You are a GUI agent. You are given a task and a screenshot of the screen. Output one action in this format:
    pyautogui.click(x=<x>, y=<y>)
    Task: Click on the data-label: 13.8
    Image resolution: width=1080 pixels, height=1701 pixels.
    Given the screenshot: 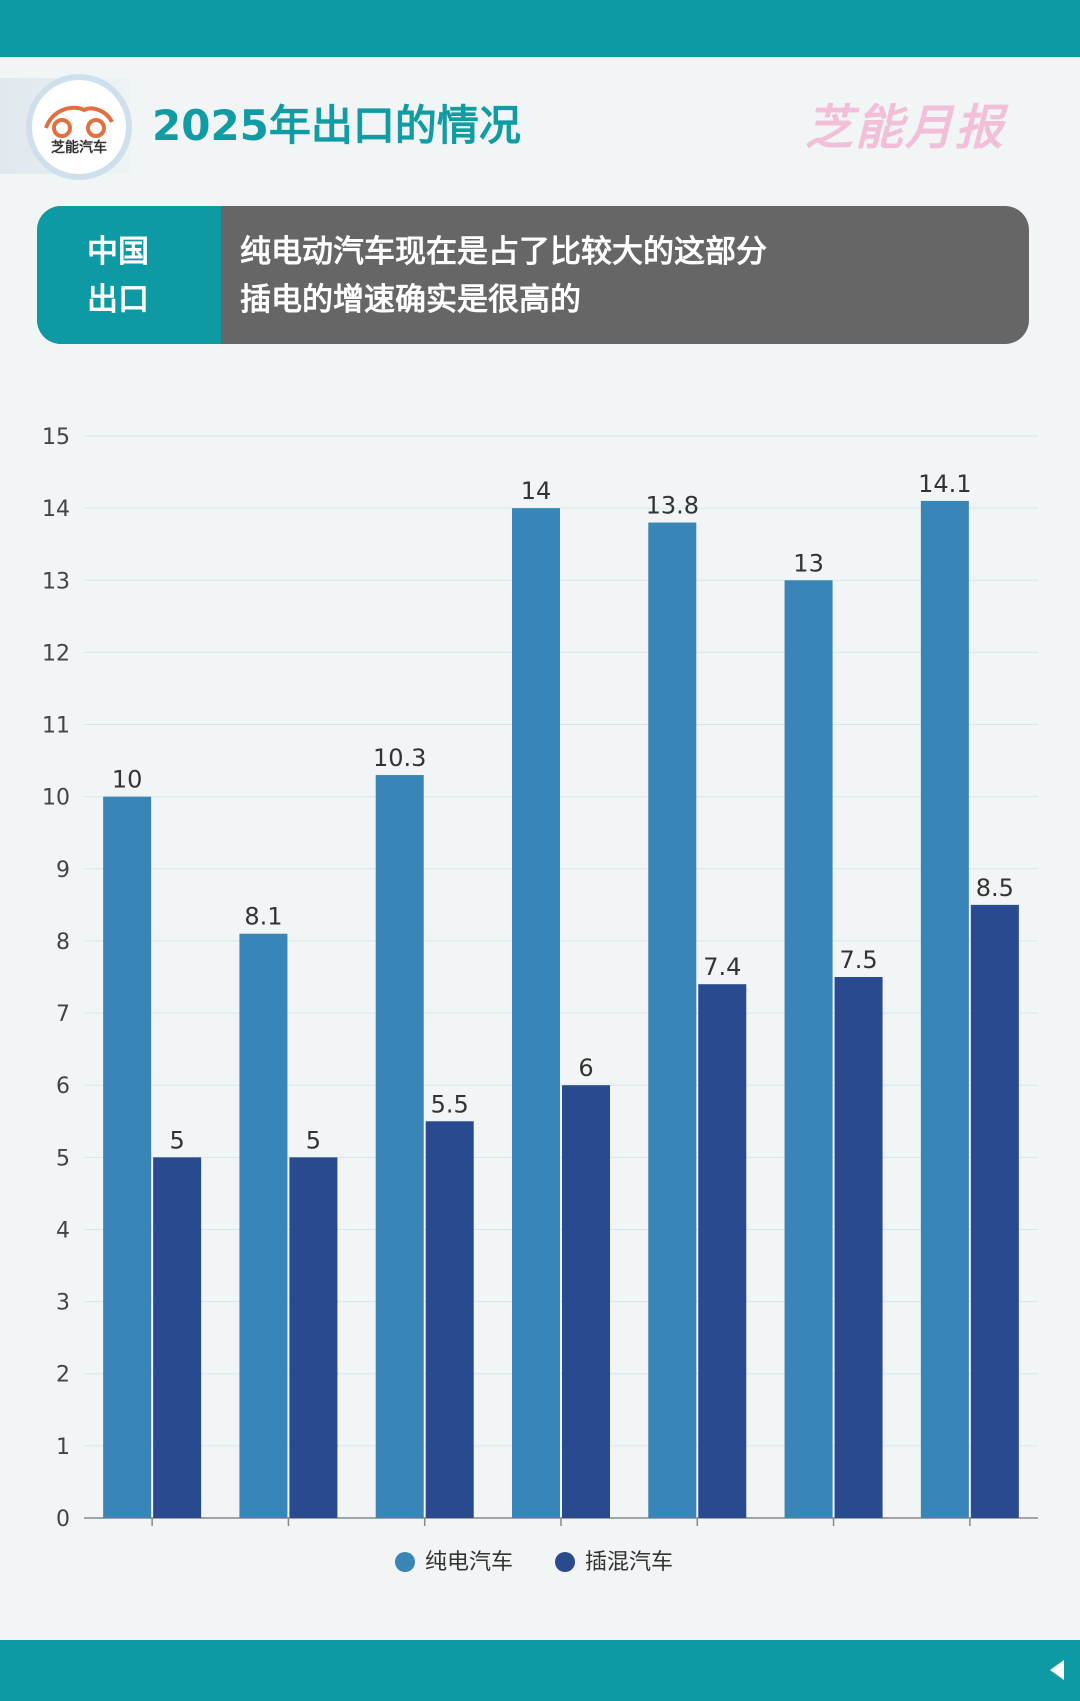 What is the action you would take?
    pyautogui.click(x=672, y=506)
    